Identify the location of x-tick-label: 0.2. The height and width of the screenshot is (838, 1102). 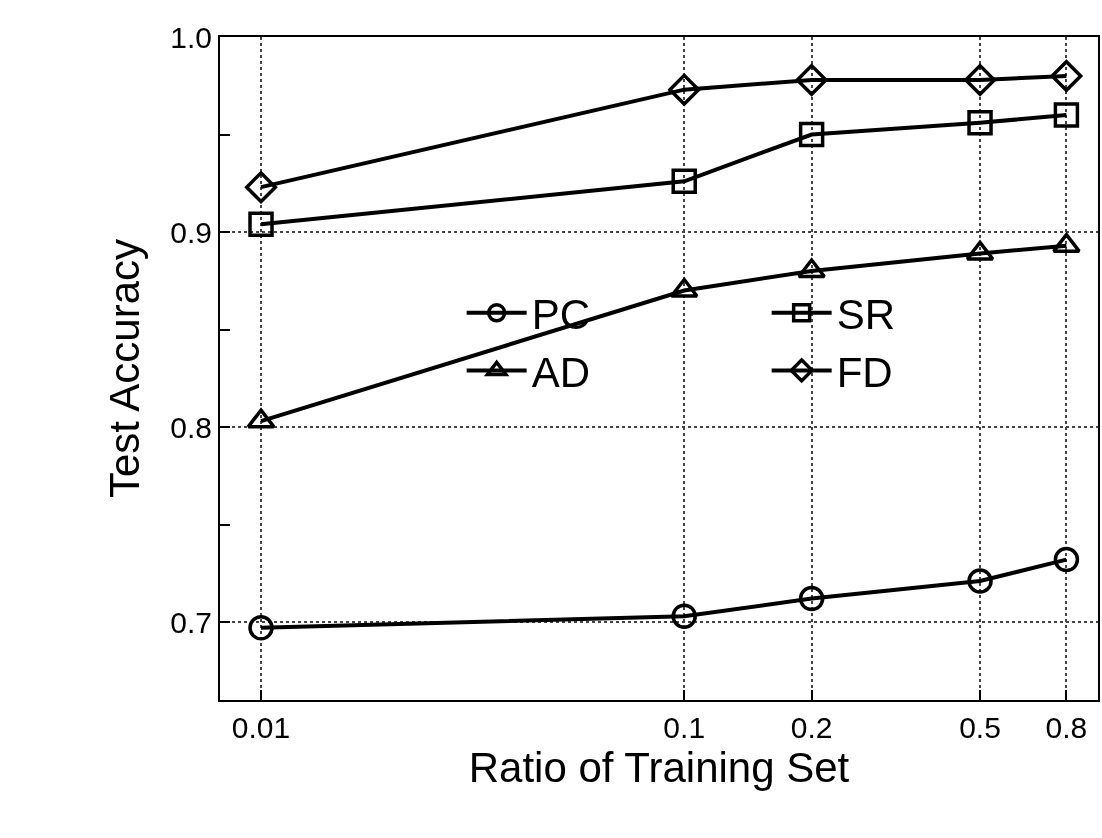
(811, 727).